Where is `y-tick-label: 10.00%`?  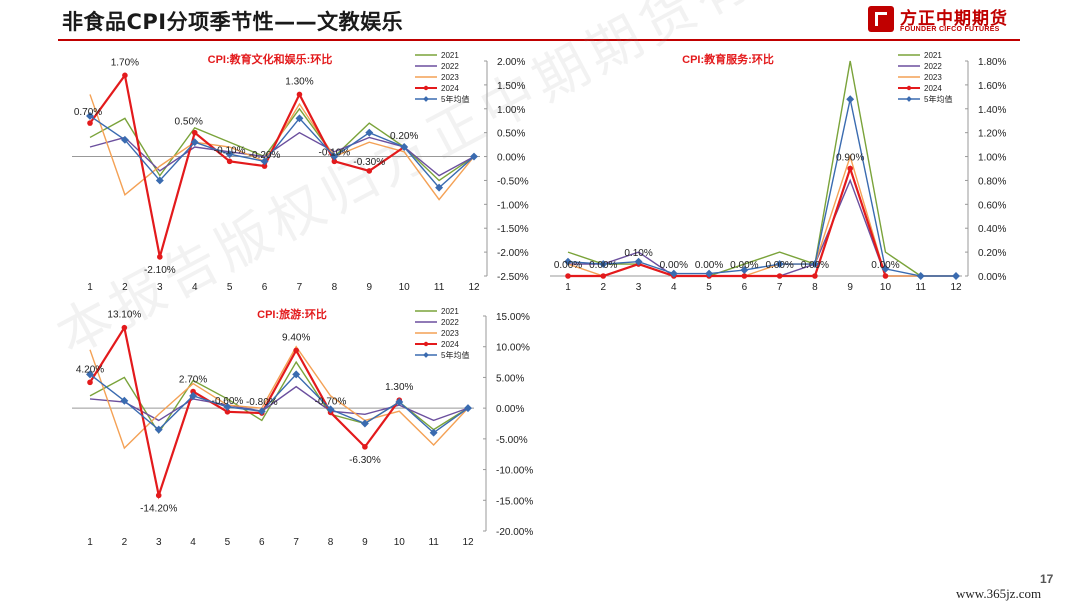 y-tick-label: 10.00% is located at coordinates (513, 348).